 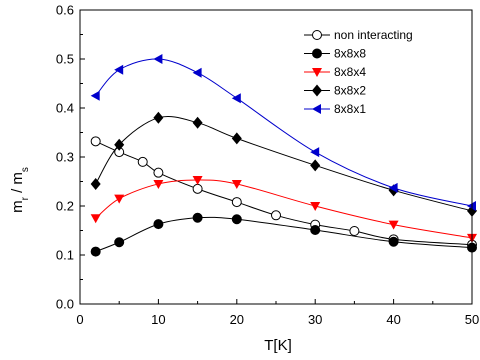 I want to click on y-axis-title: mr / ms, so click(x=20, y=190).